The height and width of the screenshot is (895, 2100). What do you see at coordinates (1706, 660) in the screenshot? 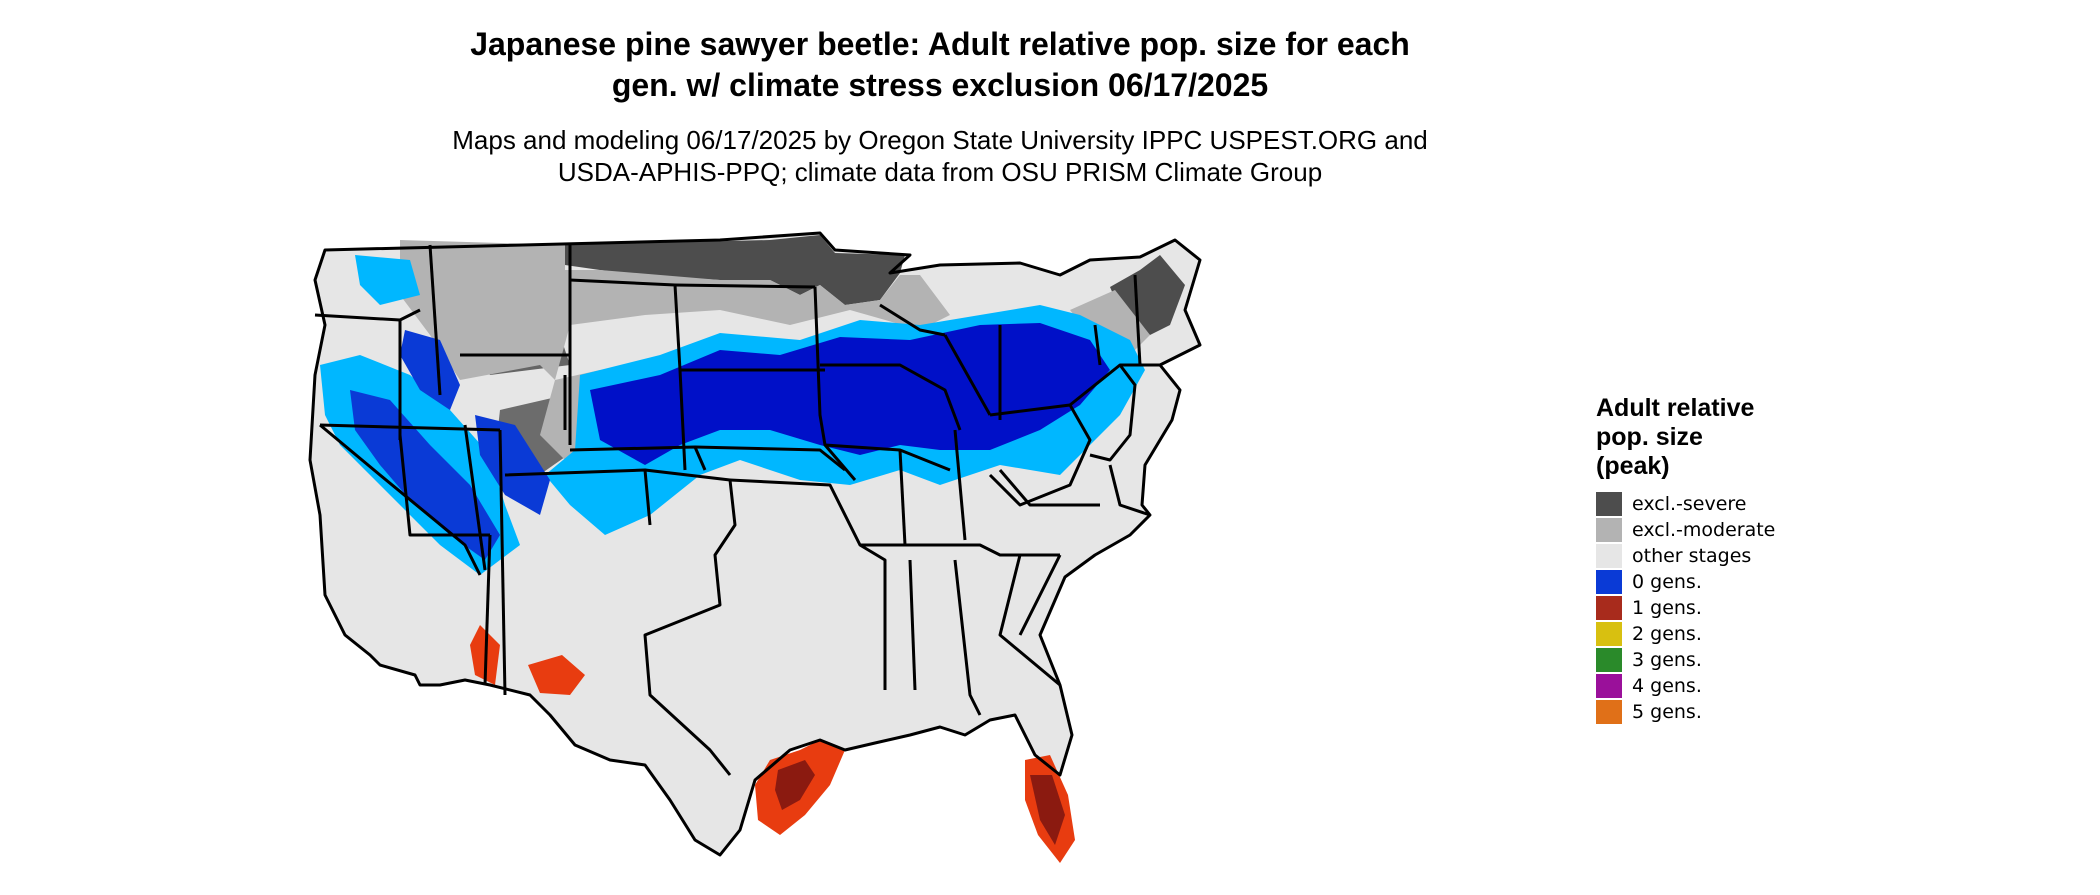
I see `legend-item: 3 gens.` at bounding box center [1706, 660].